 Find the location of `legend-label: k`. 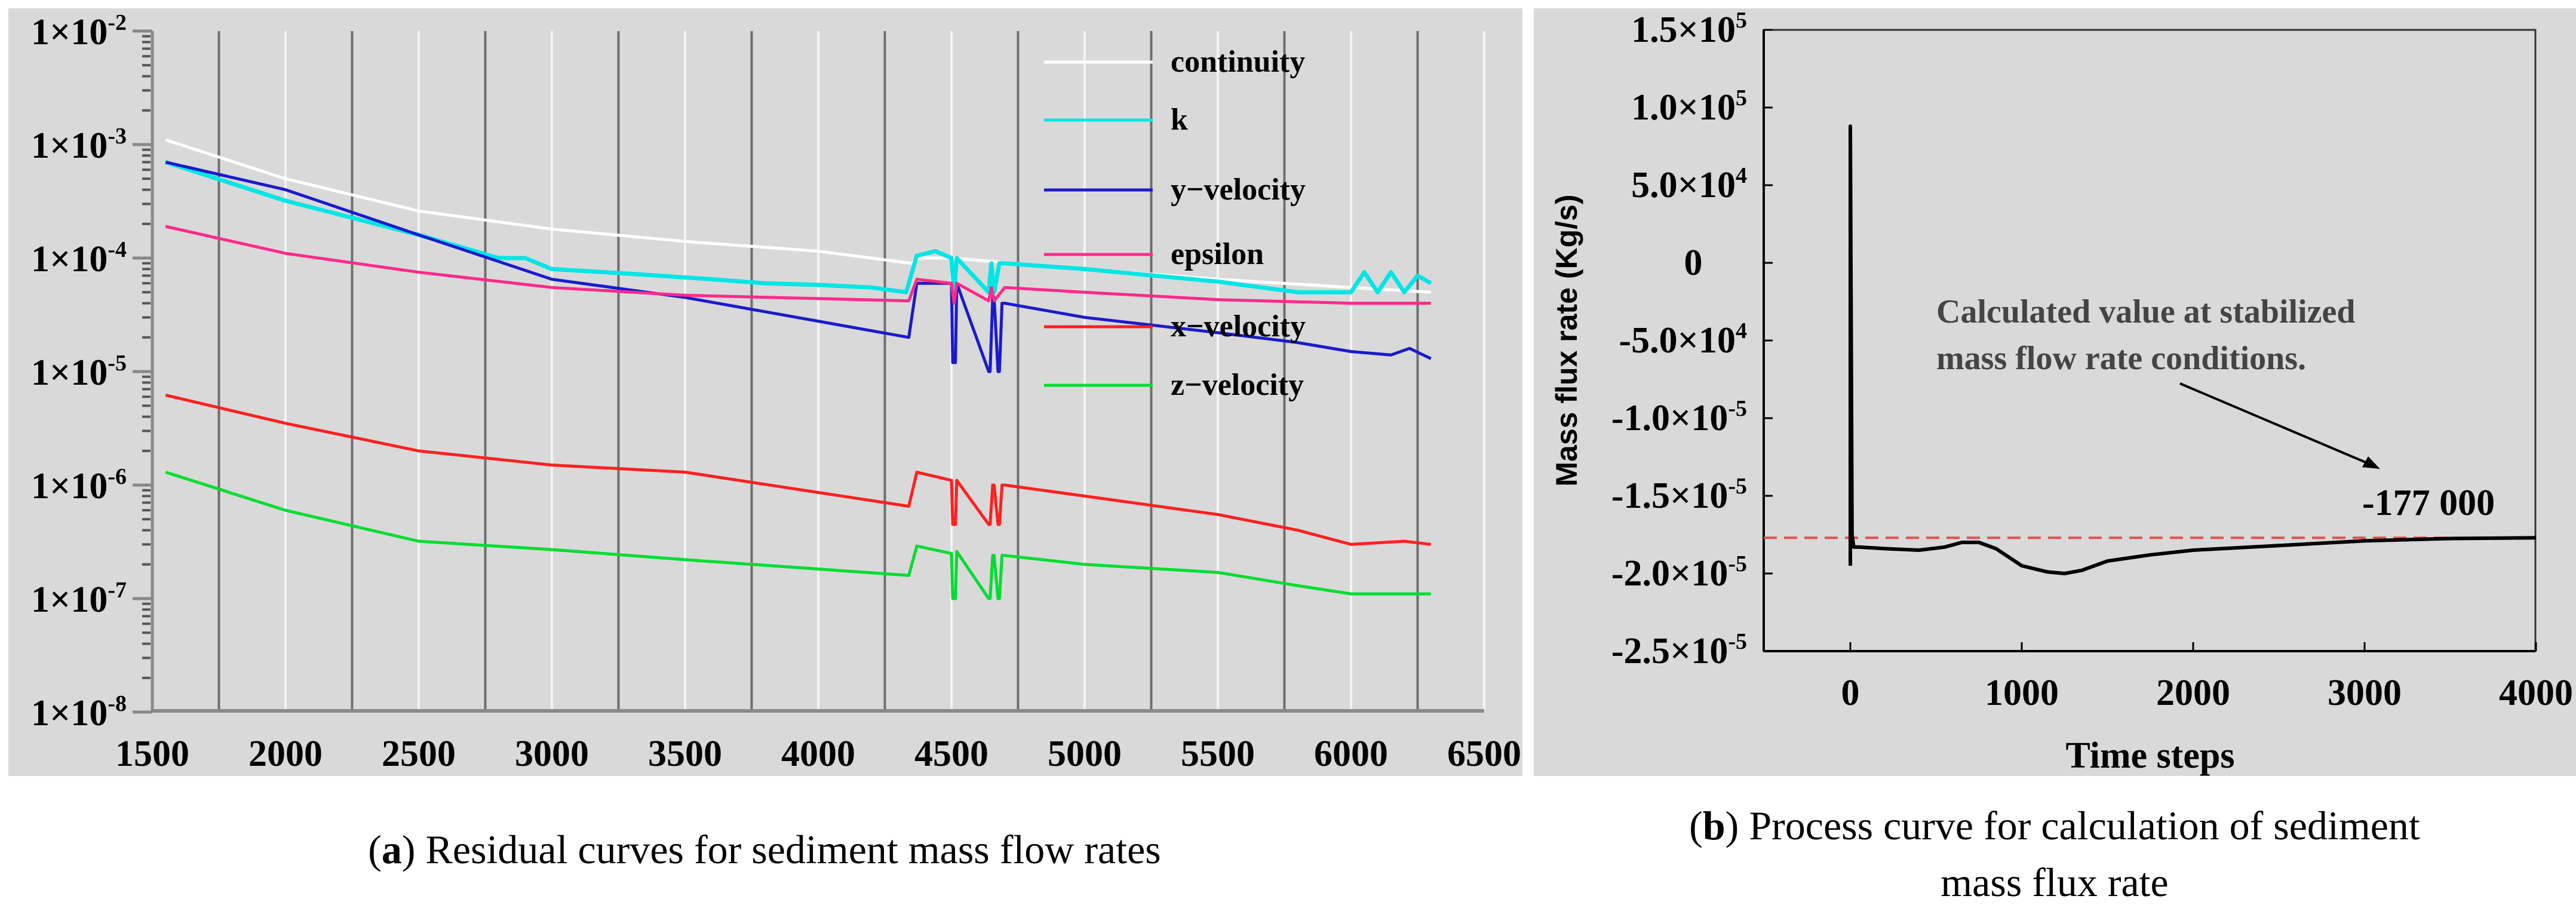

legend-label: k is located at coordinates (1179, 120).